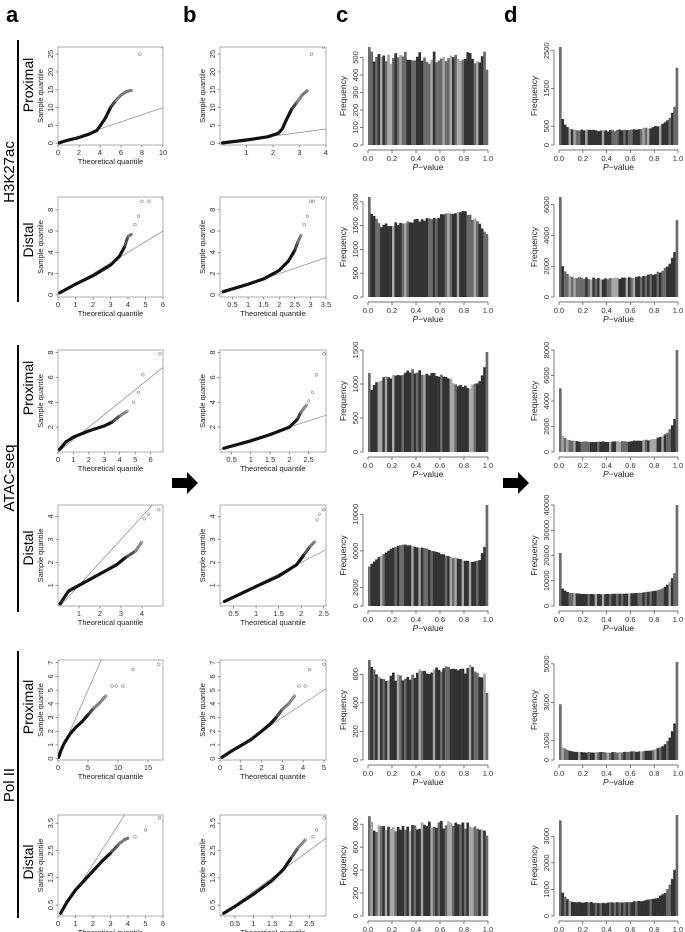  Describe the element at coordinates (273, 96) in the screenshot. I see `plot-frame` at that location.